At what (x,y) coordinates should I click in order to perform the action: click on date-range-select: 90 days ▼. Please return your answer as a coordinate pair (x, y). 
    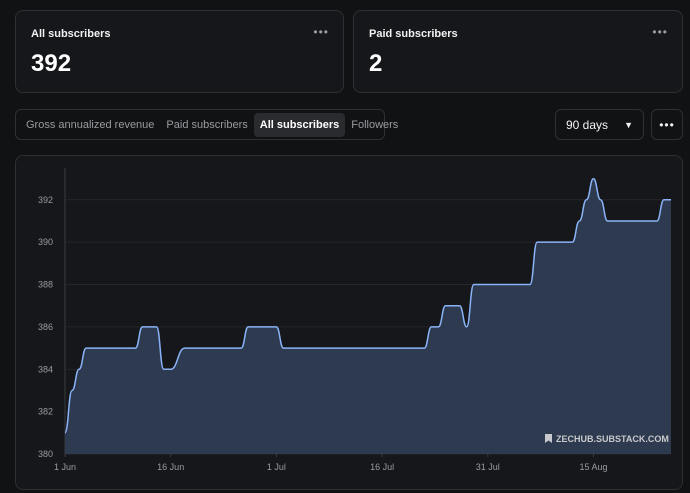
    Looking at the image, I should click on (599, 124).